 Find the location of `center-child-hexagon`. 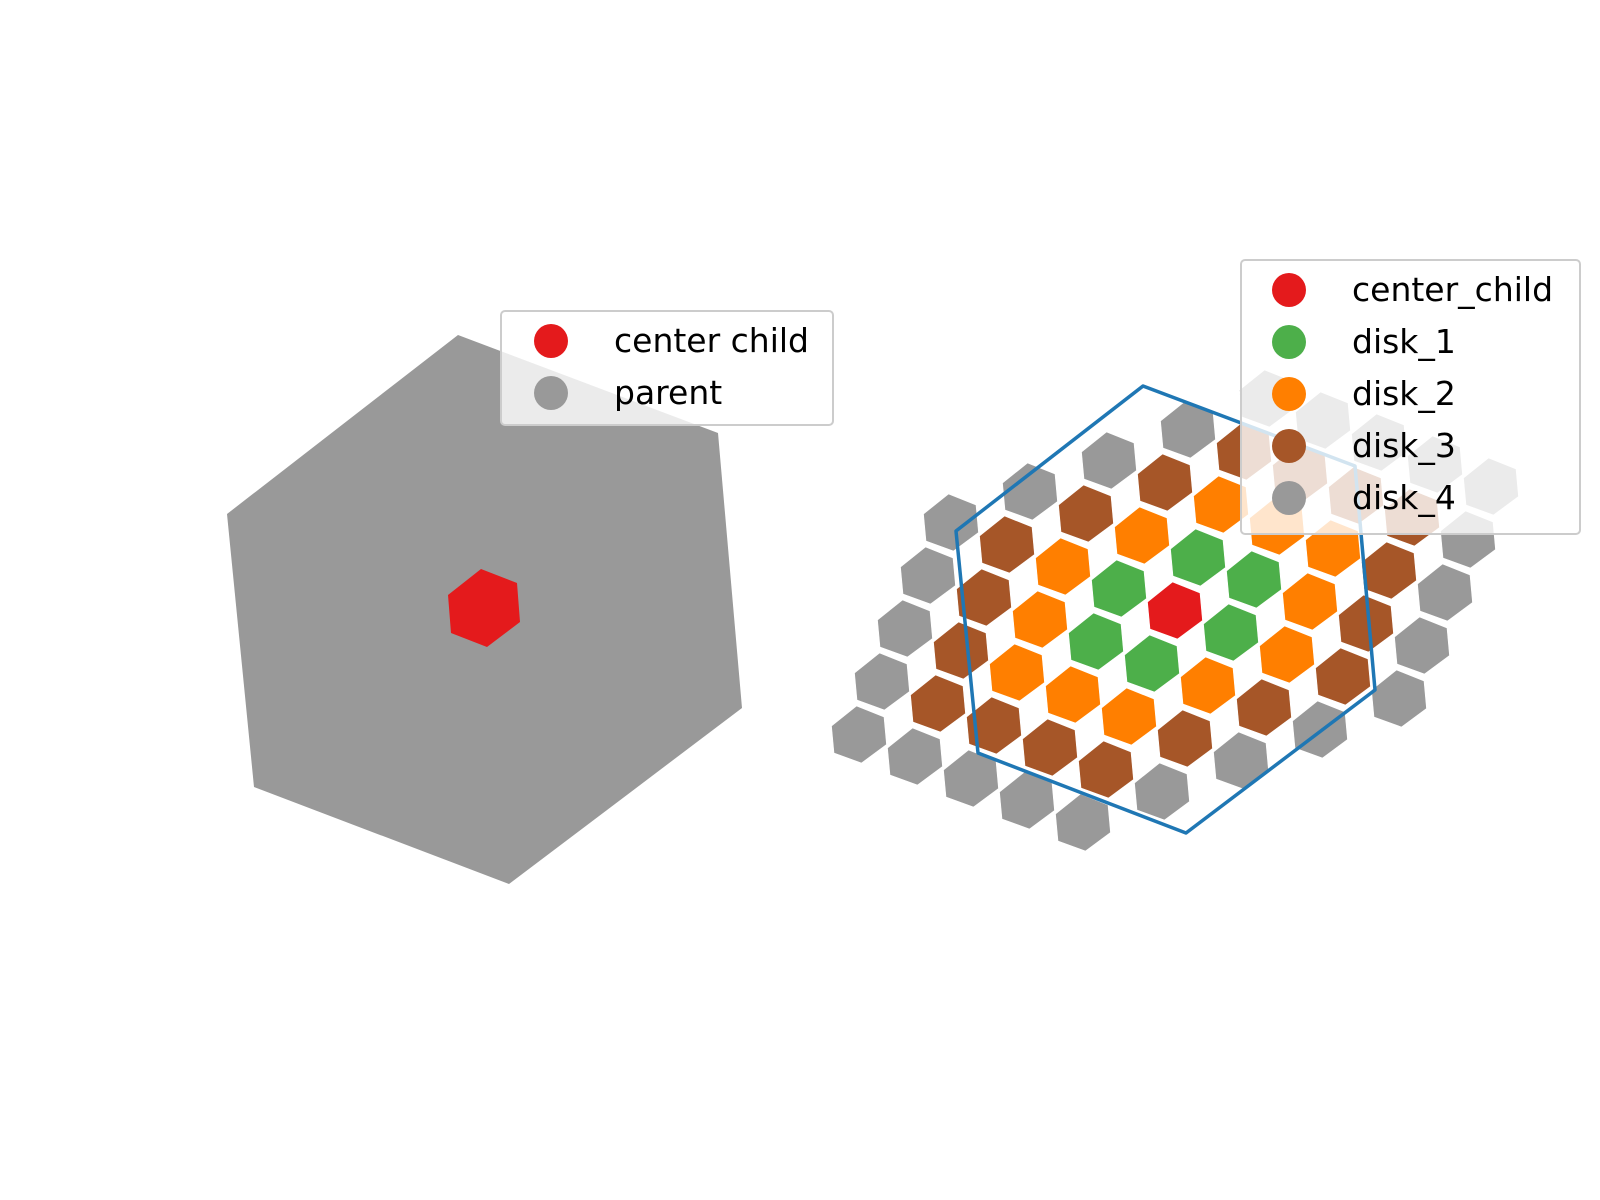

center-child-hexagon is located at coordinates (484, 608).